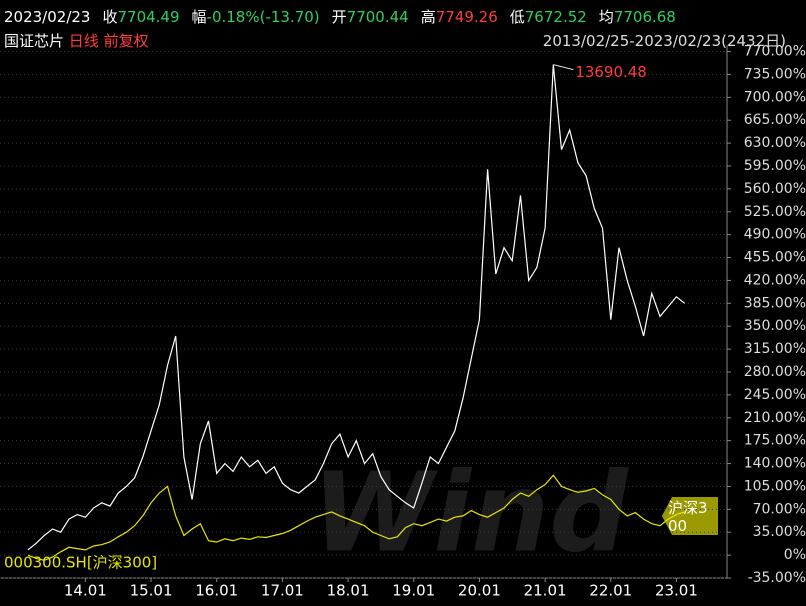 The height and width of the screenshot is (606, 806). I want to click on y-tick-label: 0%, so click(795, 555).